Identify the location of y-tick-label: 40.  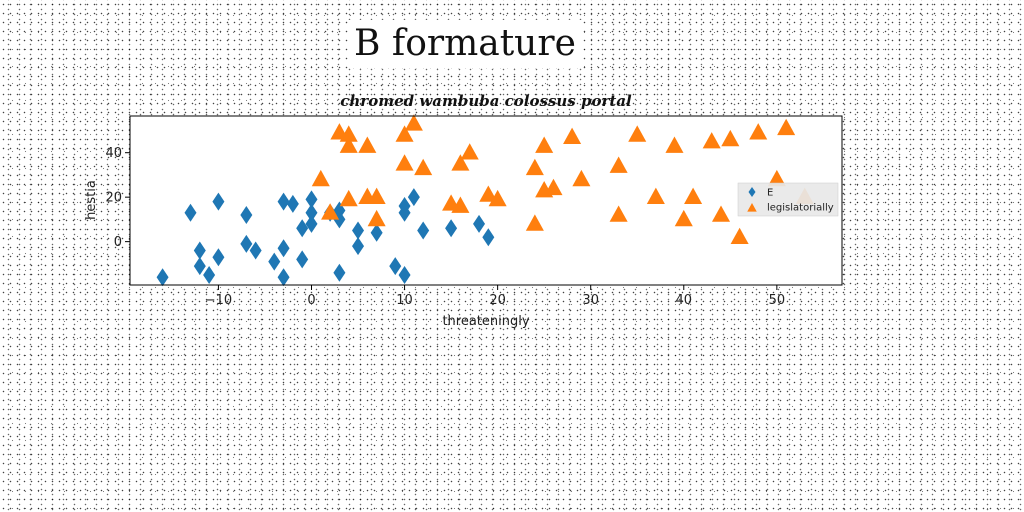
(113, 153).